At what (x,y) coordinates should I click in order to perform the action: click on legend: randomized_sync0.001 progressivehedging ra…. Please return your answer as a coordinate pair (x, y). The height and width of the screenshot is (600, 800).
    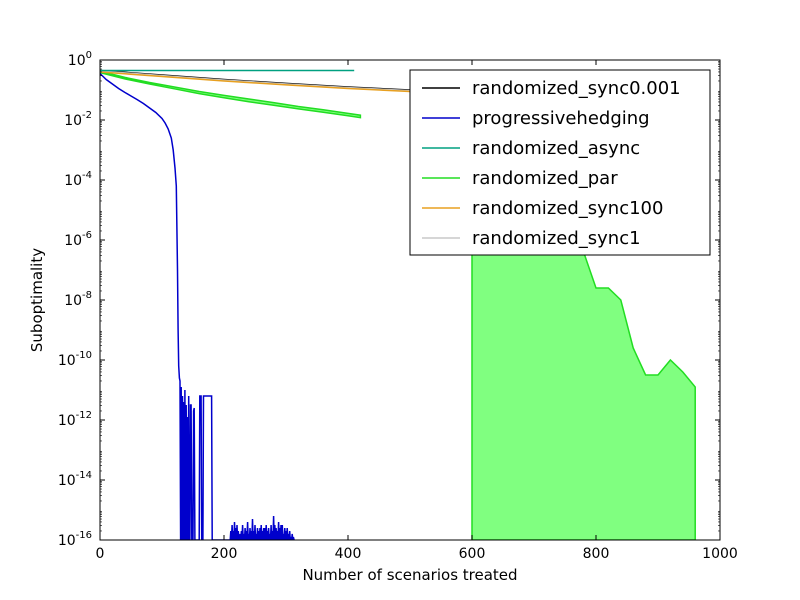
    Looking at the image, I should click on (560, 162).